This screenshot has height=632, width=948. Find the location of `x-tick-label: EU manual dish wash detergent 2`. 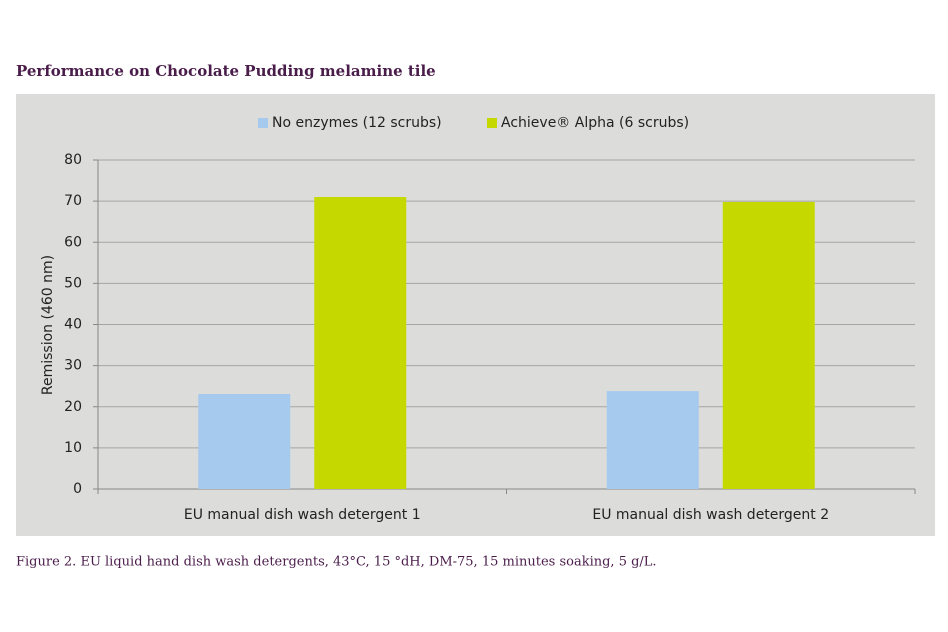

x-tick-label: EU manual dish wash detergent 2 is located at coordinates (710, 515).